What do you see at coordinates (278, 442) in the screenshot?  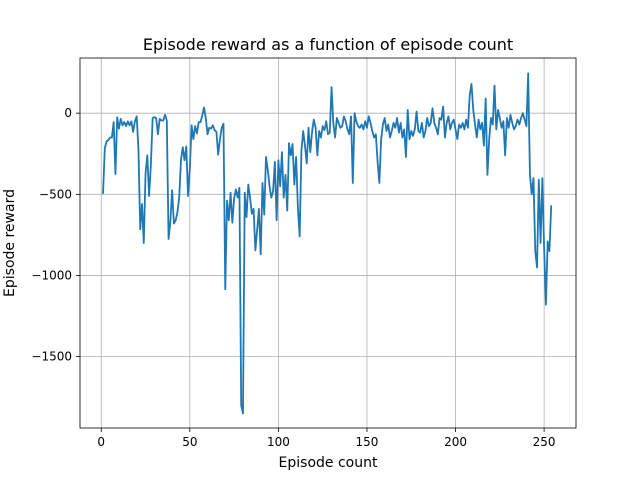 I see `x-tick-label: 100` at bounding box center [278, 442].